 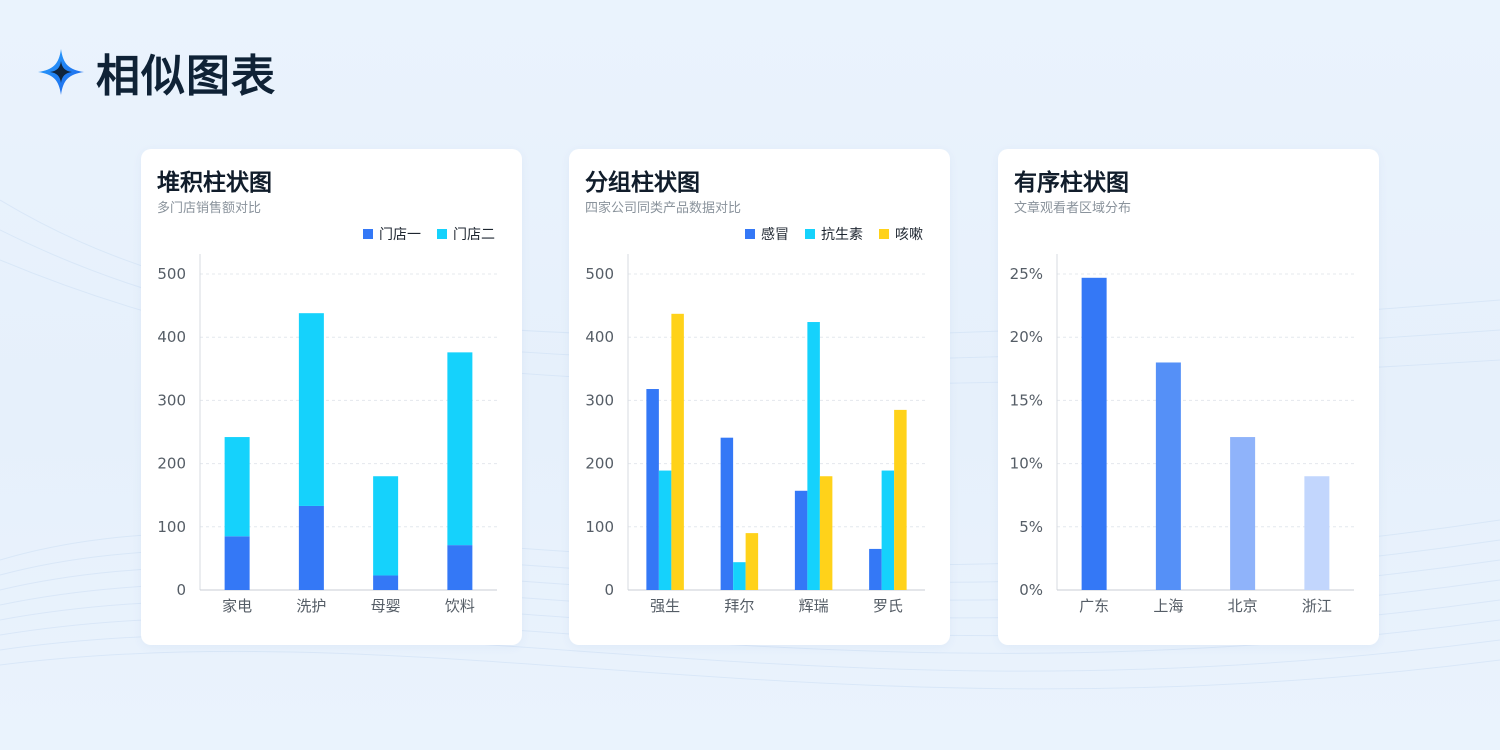 I want to click on legend-item: 抗生素, so click(x=834, y=234).